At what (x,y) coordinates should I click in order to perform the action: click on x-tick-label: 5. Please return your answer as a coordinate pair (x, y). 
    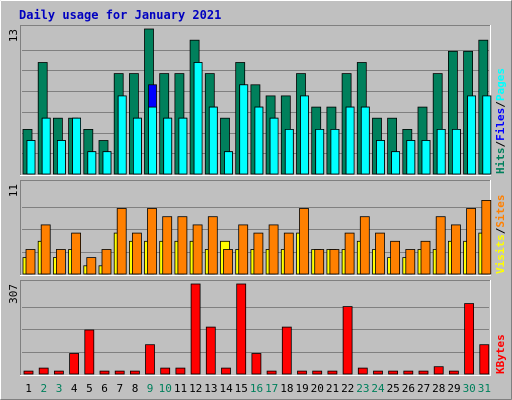
    Looking at the image, I should click on (89, 388).